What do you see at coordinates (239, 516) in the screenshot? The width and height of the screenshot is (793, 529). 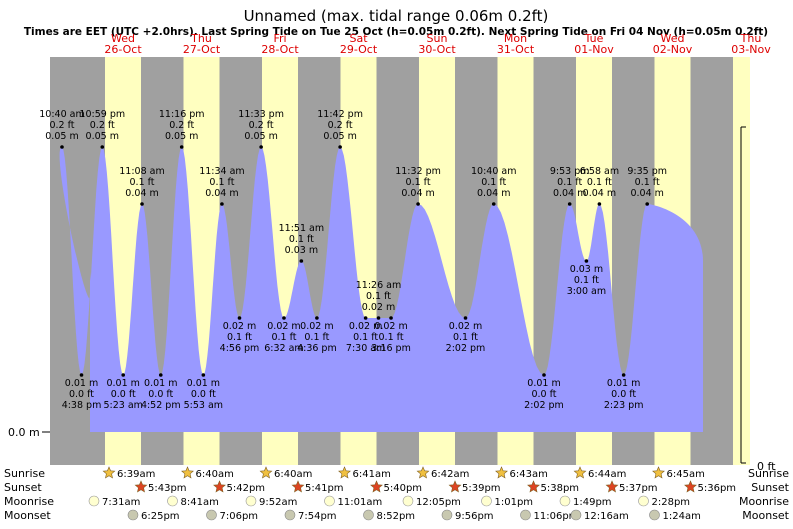 I see `moonset-time: 7:06pm` at bounding box center [239, 516].